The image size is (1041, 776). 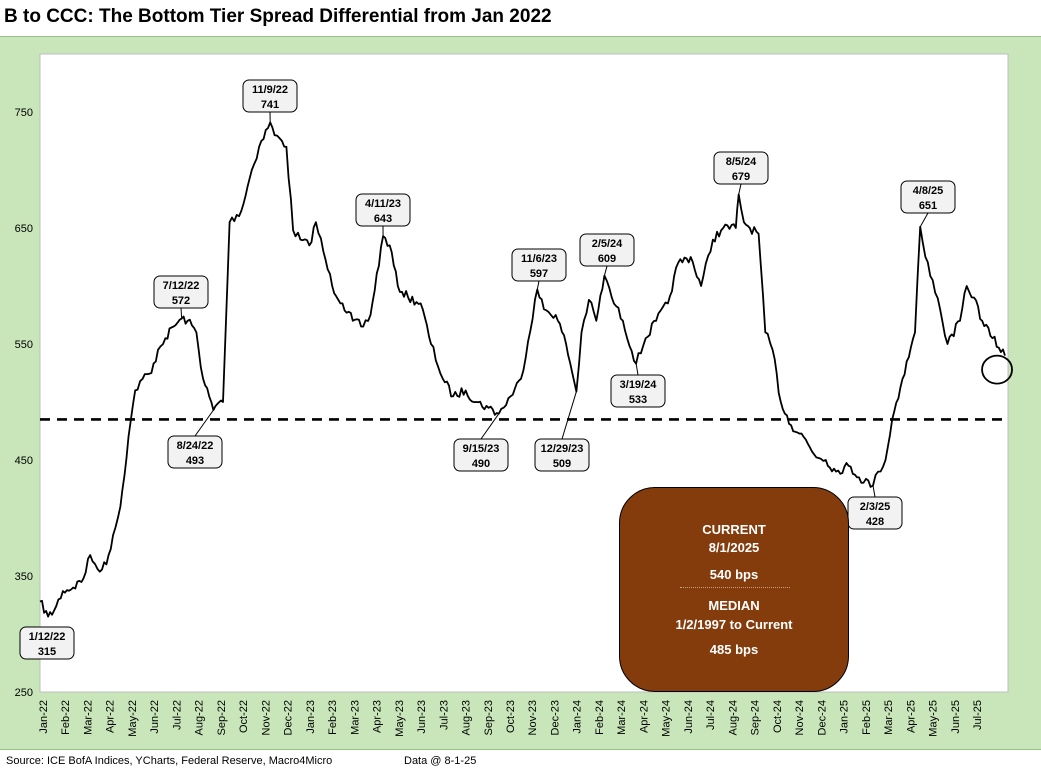 I want to click on x-tick-label: Aug-23, so click(x=467, y=717).